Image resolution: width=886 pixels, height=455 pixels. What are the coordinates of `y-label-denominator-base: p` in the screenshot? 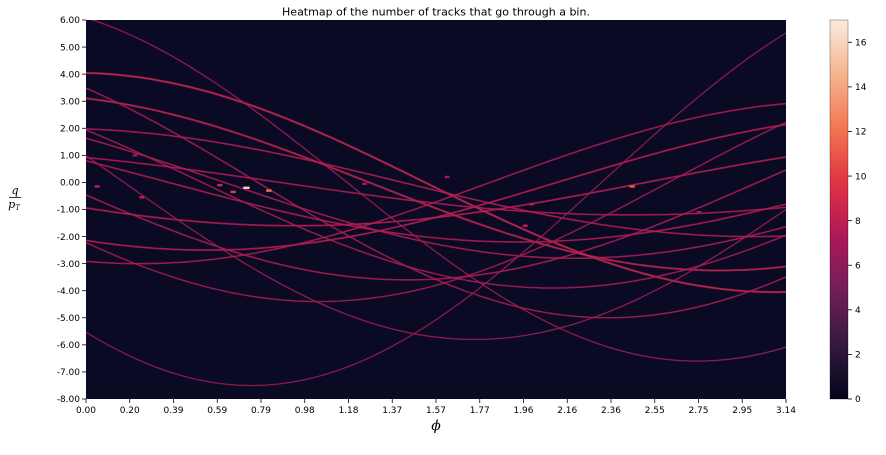 It's located at (11, 204).